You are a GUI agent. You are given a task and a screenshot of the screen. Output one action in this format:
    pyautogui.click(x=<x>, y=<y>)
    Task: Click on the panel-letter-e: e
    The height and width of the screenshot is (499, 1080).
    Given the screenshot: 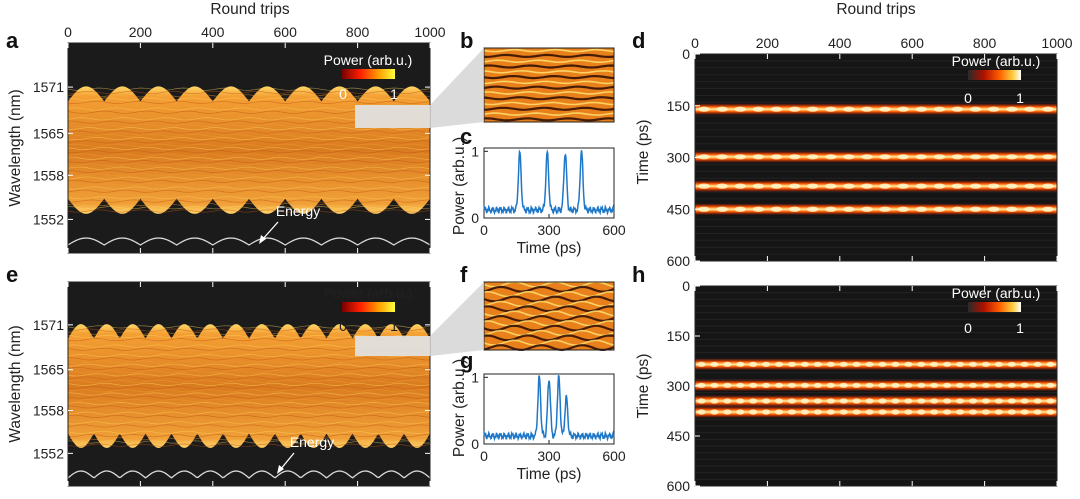 What is the action you would take?
    pyautogui.click(x=12, y=274)
    